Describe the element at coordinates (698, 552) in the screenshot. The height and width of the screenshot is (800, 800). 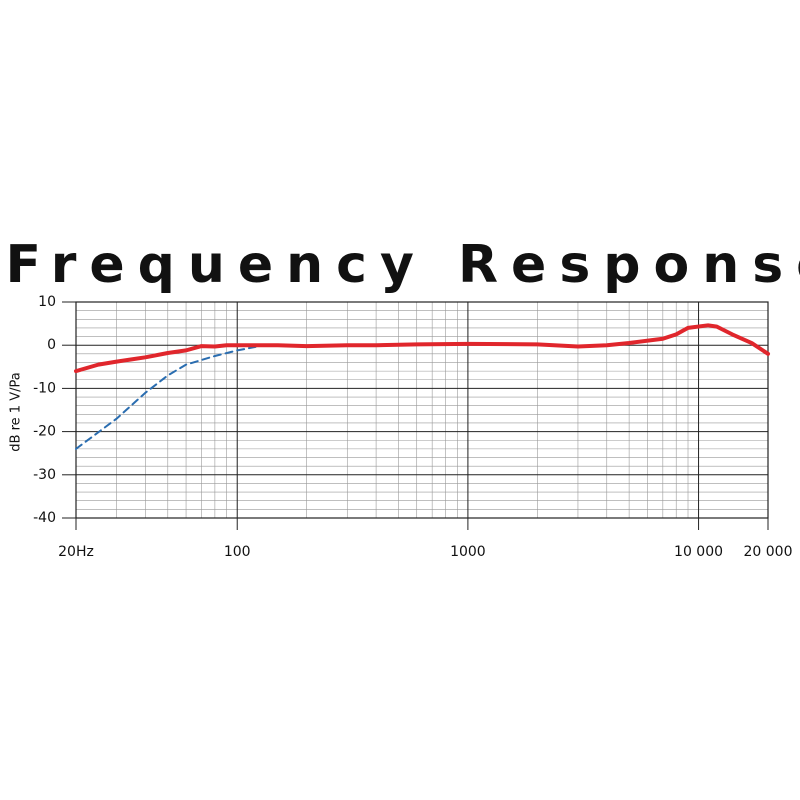
I see `x-tick-label: 10 000` at that location.